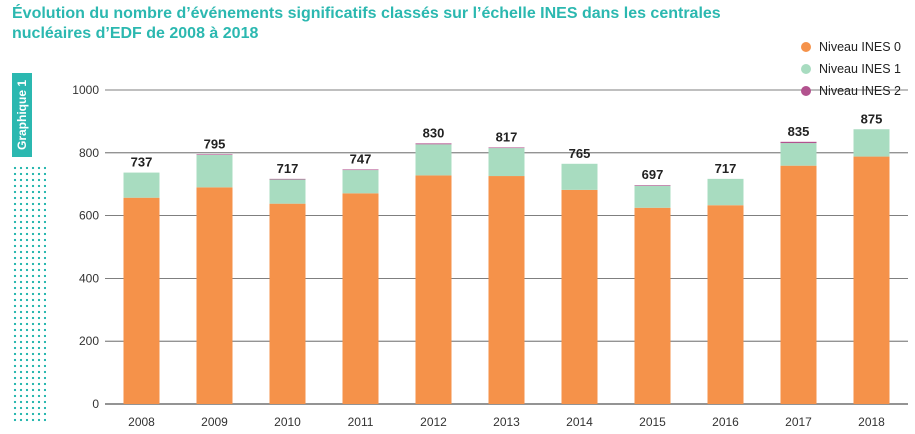  Describe the element at coordinates (871, 422) in the screenshot. I see `x-tick-label: 2018` at that location.